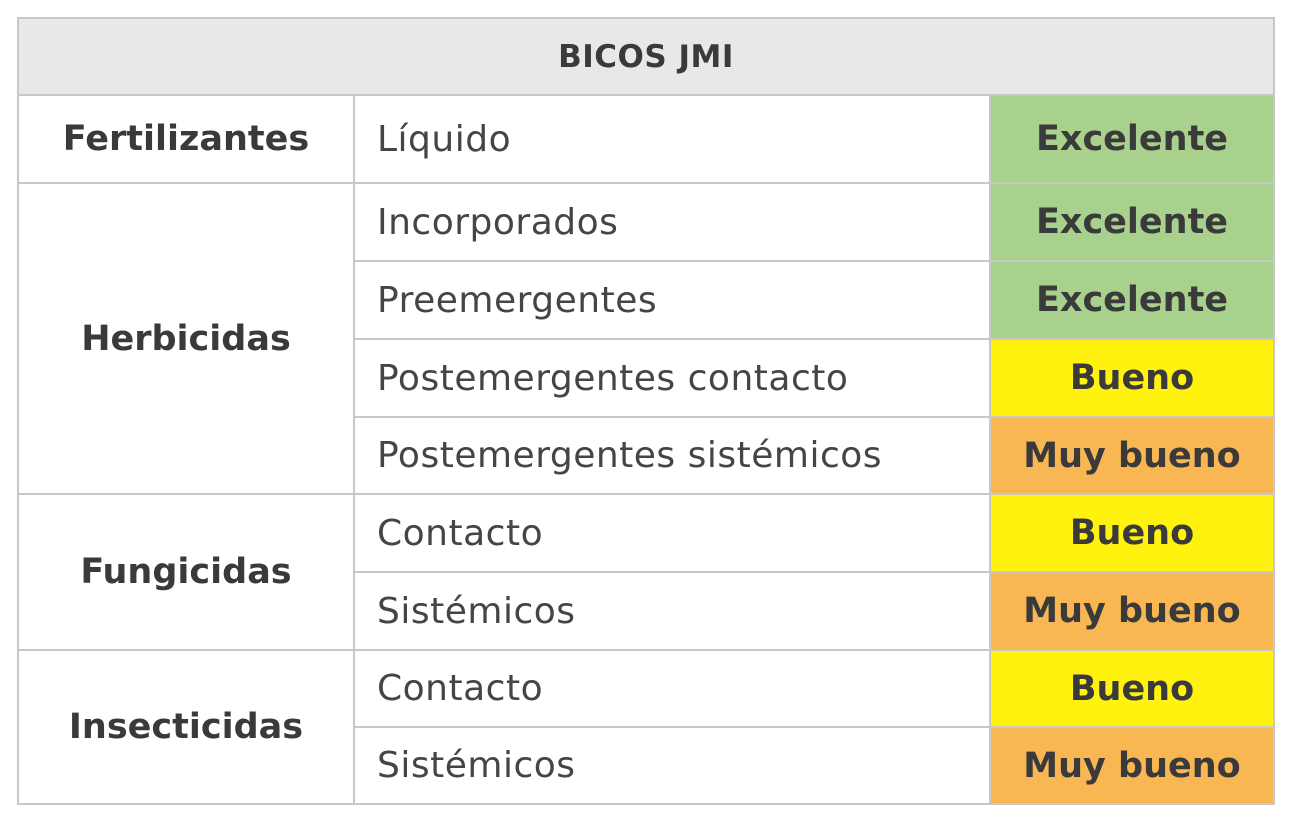 The width and height of the screenshot is (1292, 820). I want to click on sub-item: Líquido, so click(673, 140).